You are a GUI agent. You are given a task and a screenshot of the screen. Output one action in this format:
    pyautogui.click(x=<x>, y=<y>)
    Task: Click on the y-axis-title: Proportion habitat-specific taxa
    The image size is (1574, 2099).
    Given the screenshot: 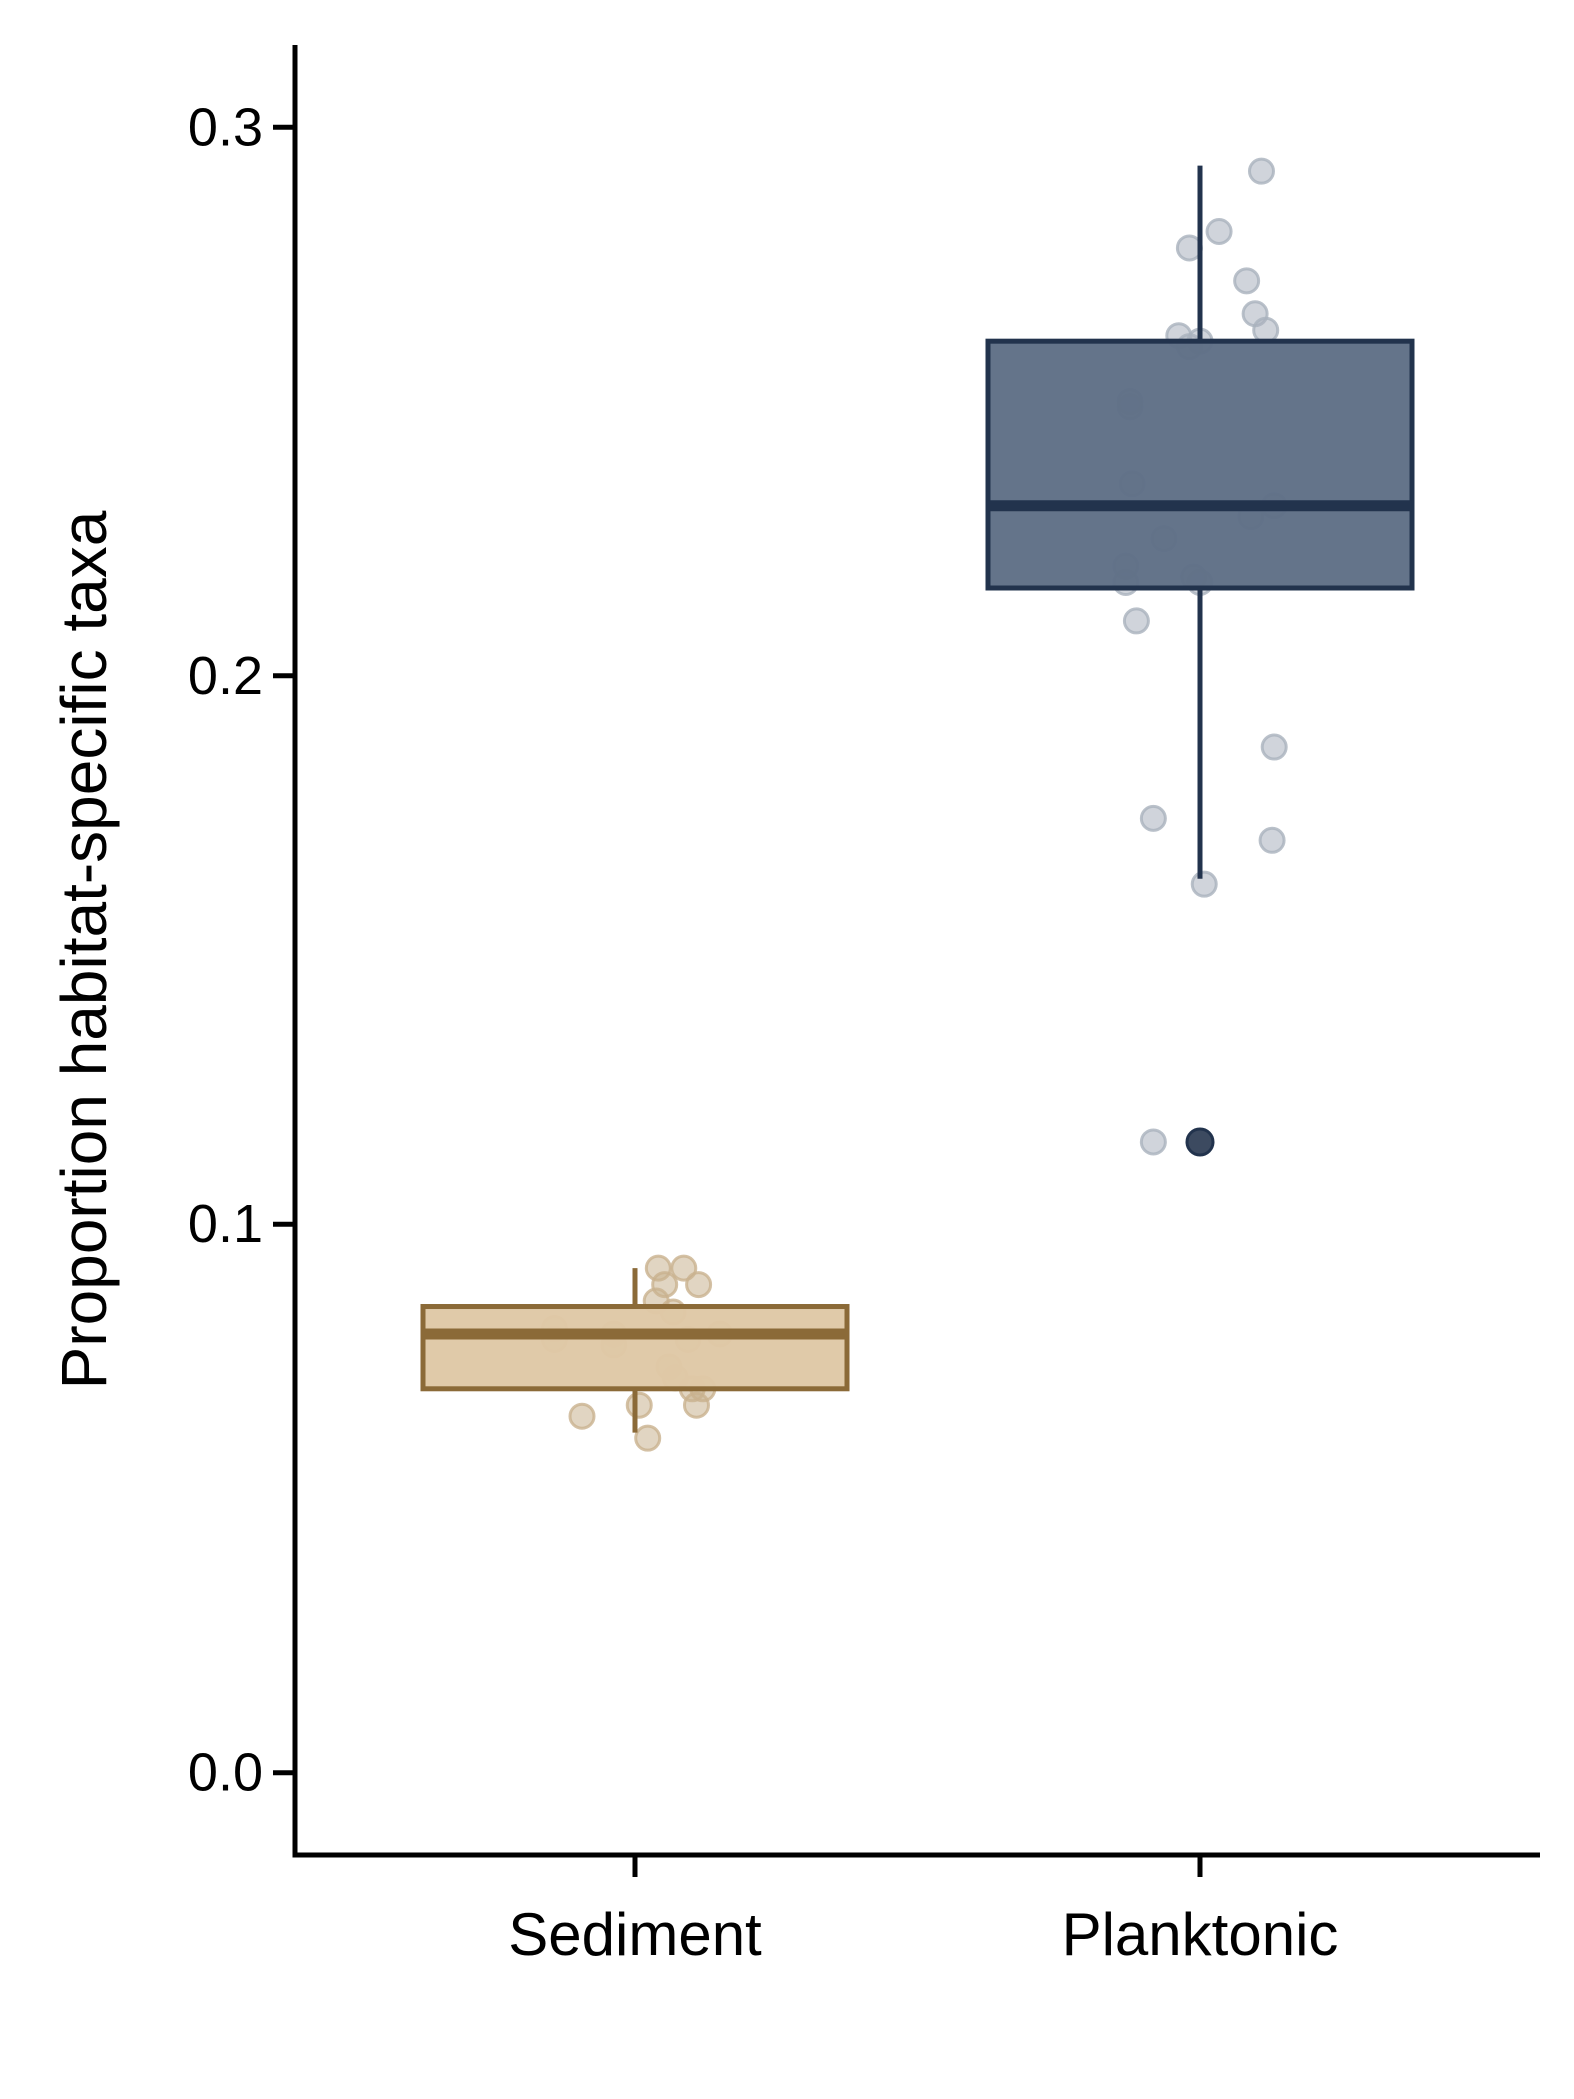 What is the action you would take?
    pyautogui.click(x=84, y=949)
    